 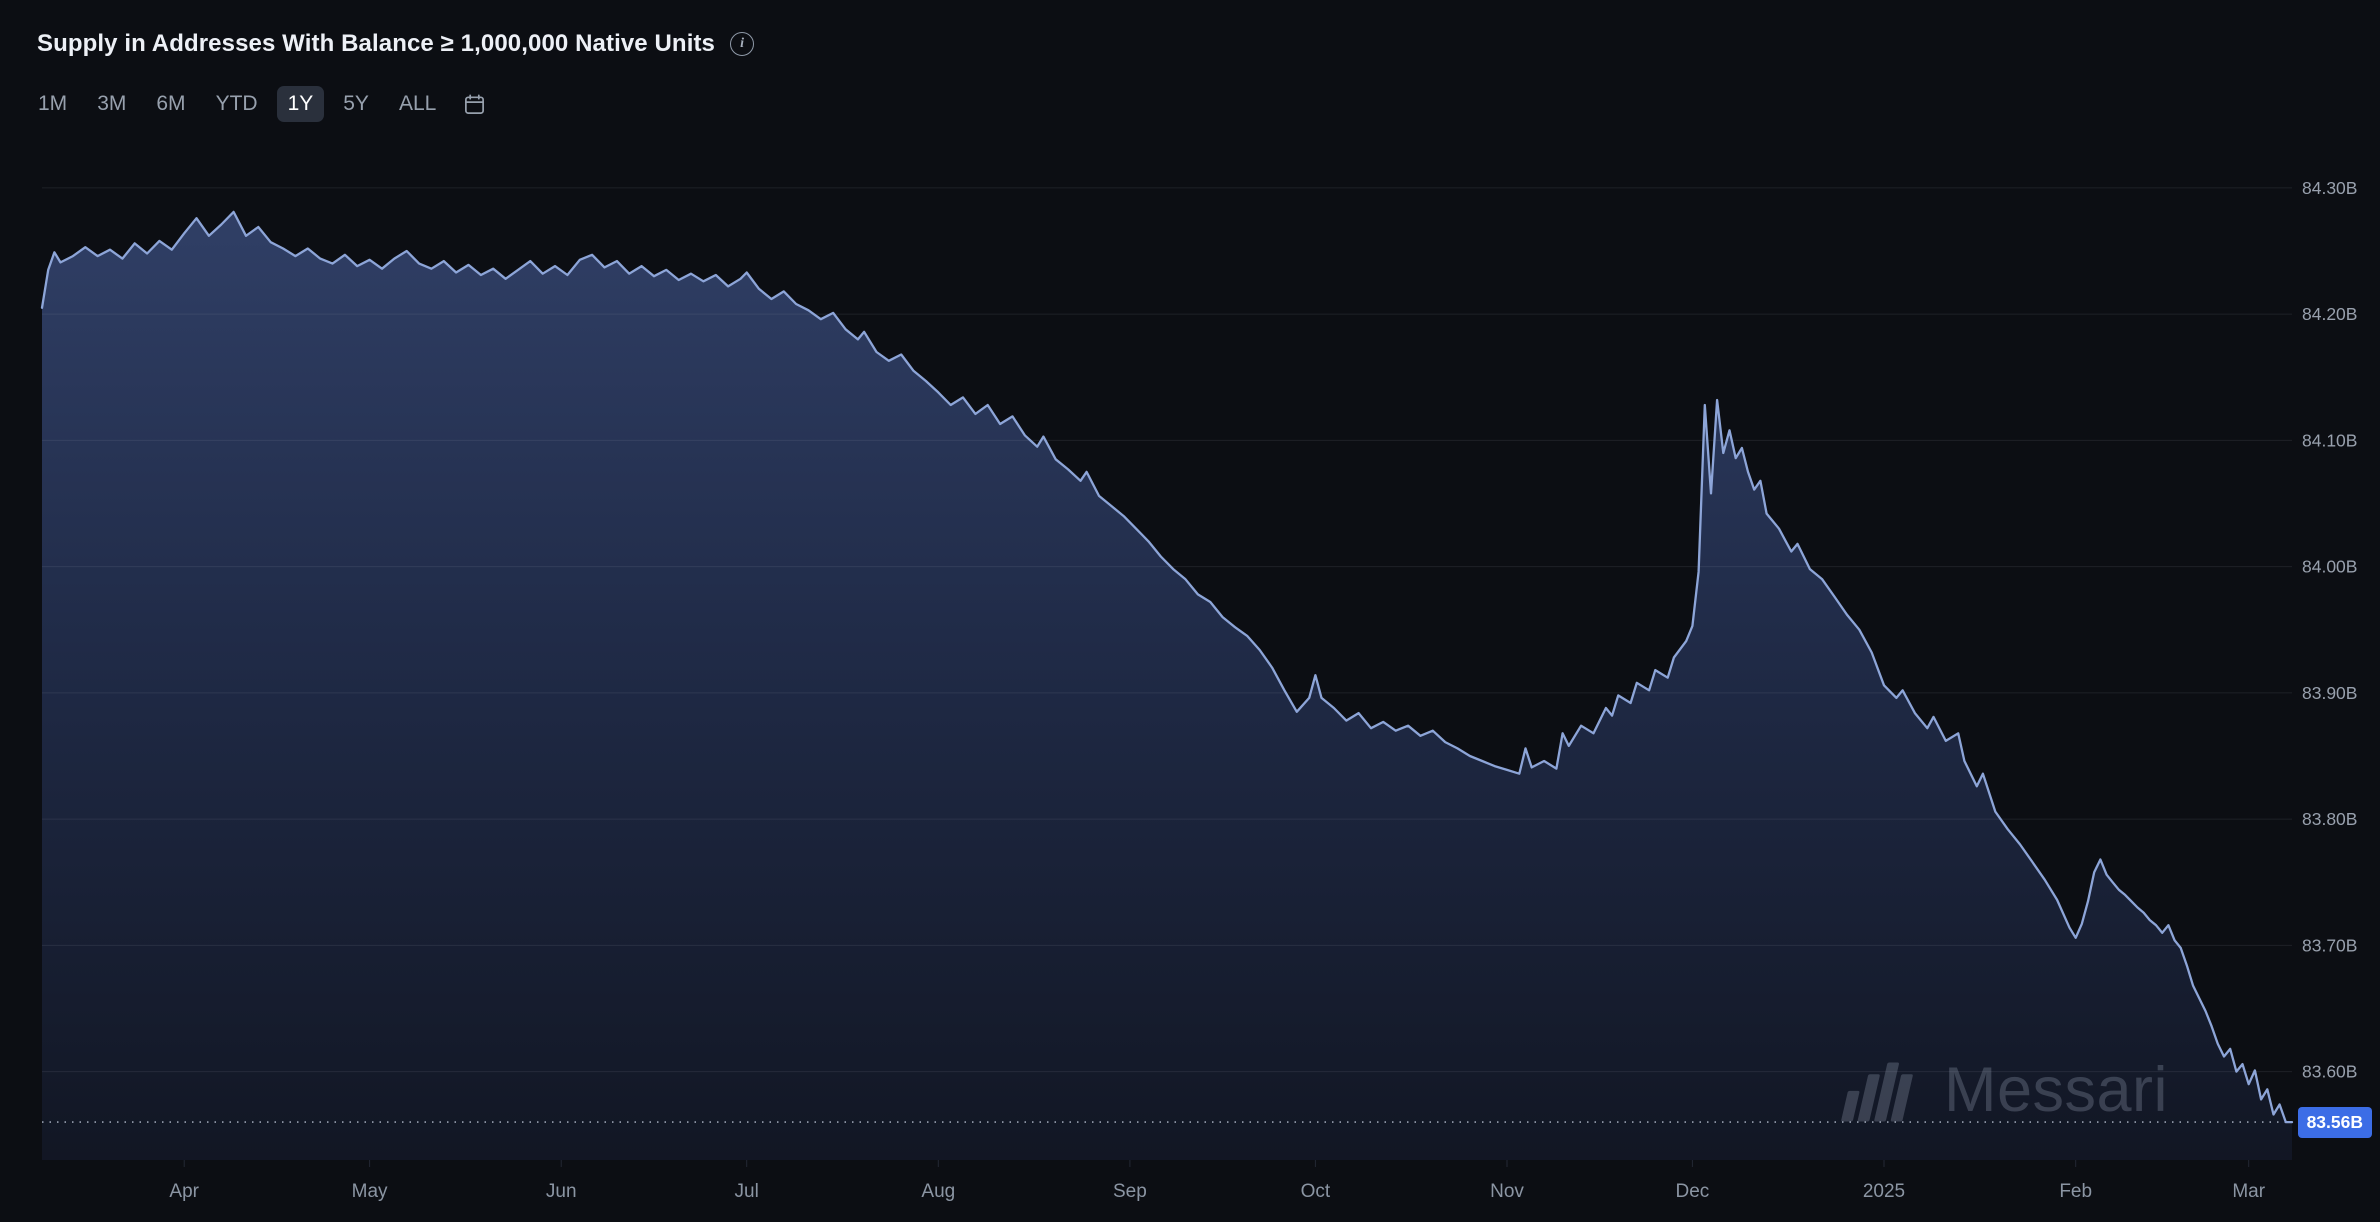 I want to click on range-button-5y: 5Y, so click(x=356, y=104).